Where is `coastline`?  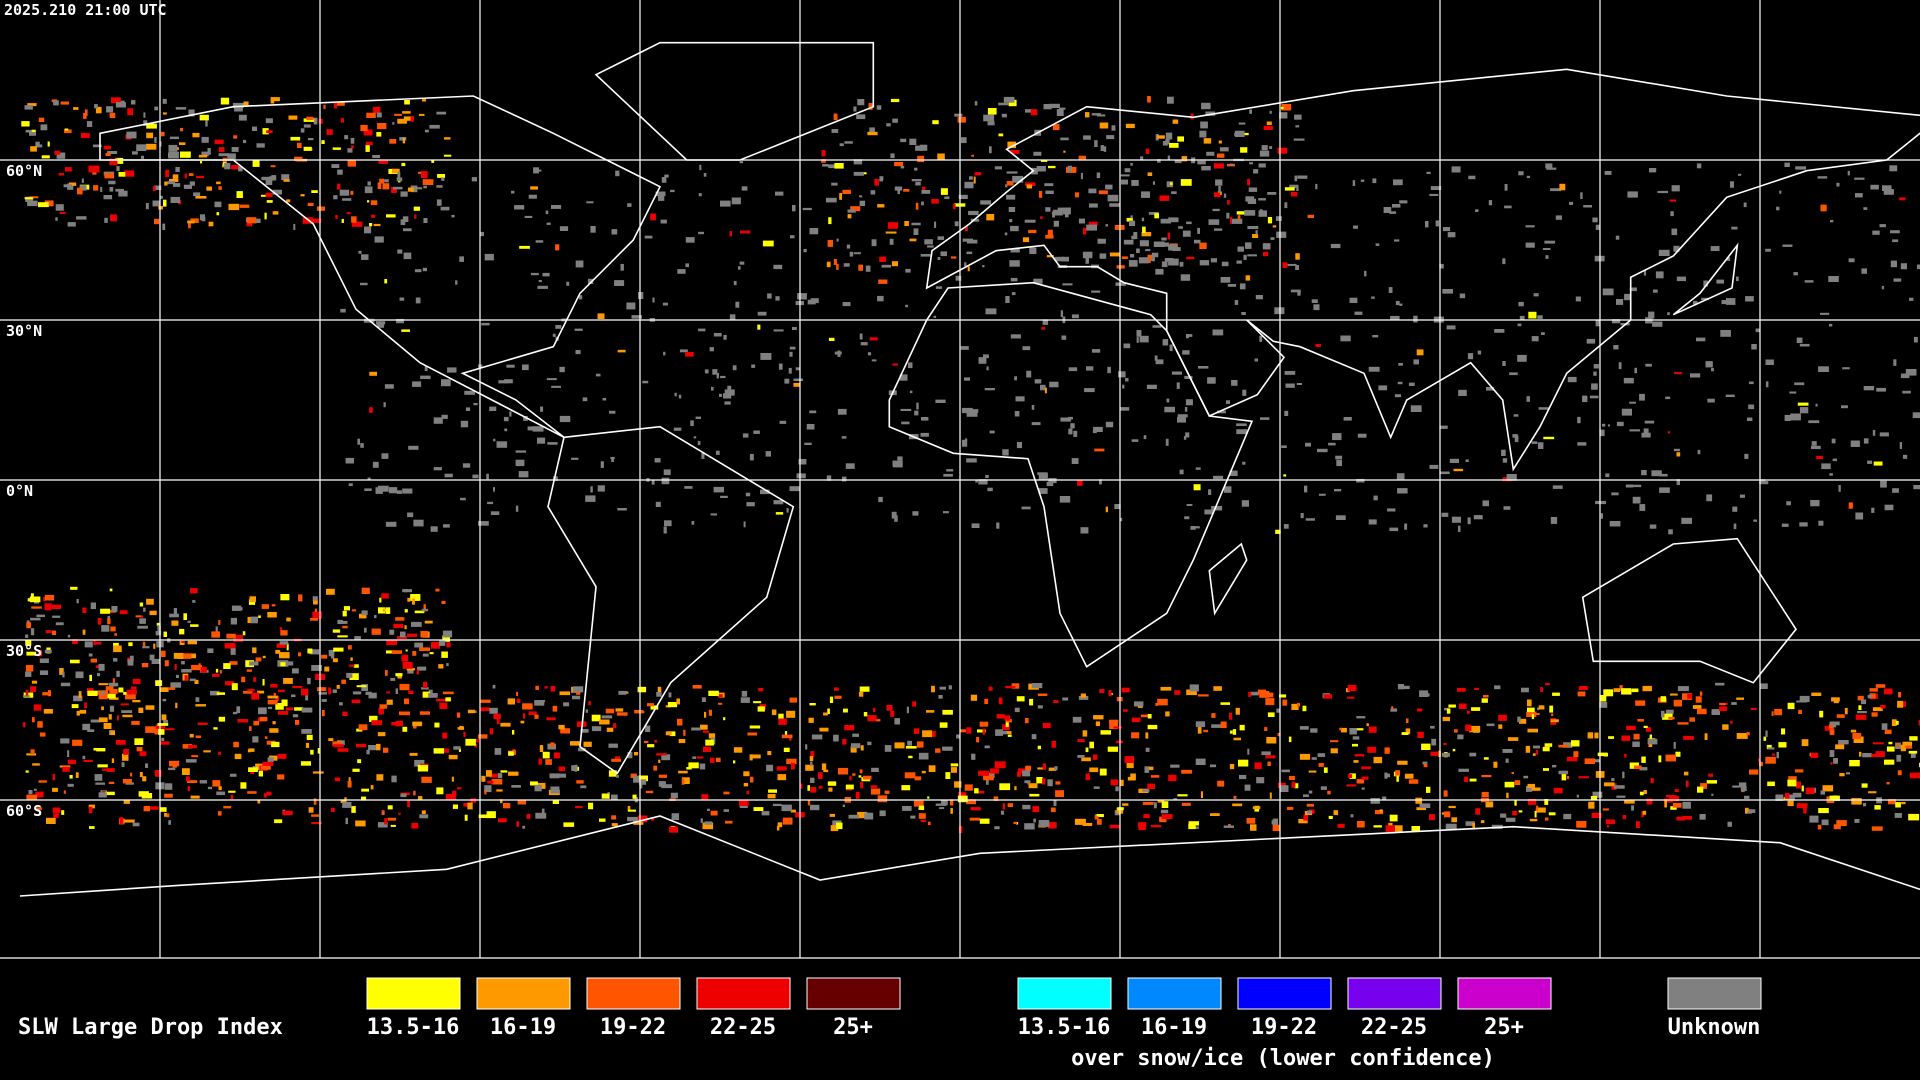 coastline is located at coordinates (1228, 579).